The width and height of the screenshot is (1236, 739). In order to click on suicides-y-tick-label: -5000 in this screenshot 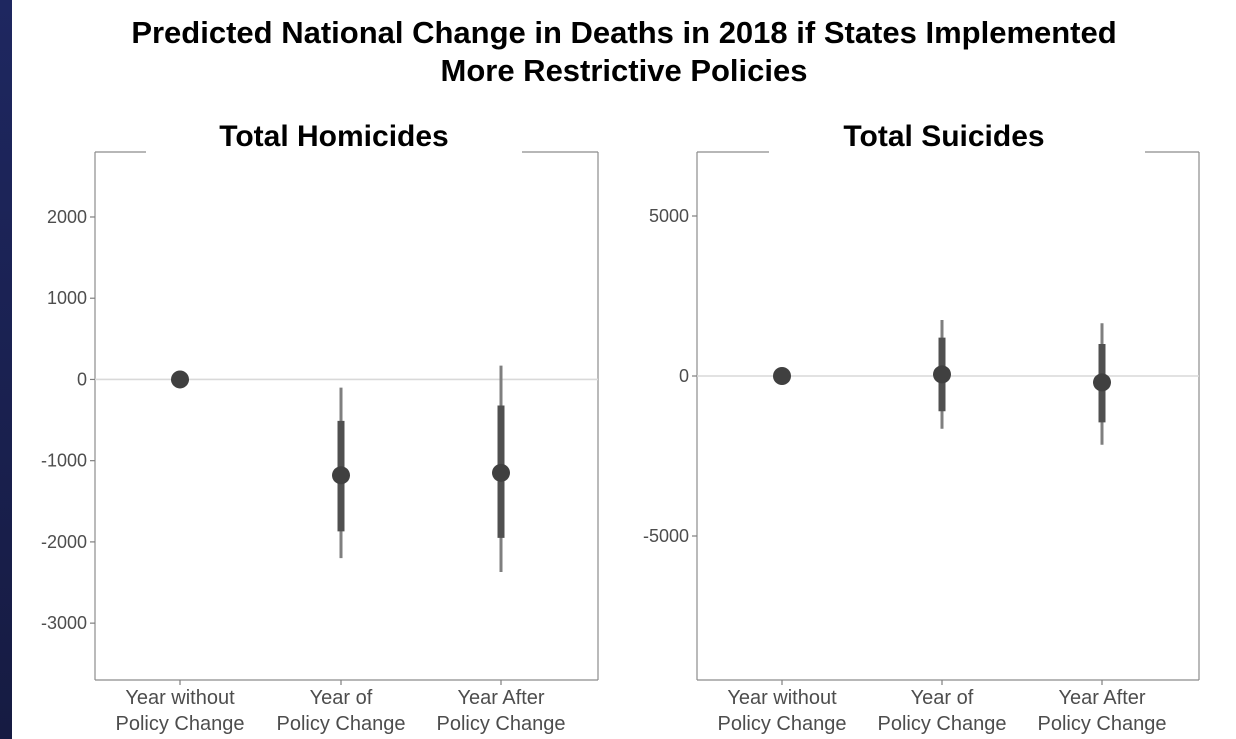, I will do `click(666, 536)`.